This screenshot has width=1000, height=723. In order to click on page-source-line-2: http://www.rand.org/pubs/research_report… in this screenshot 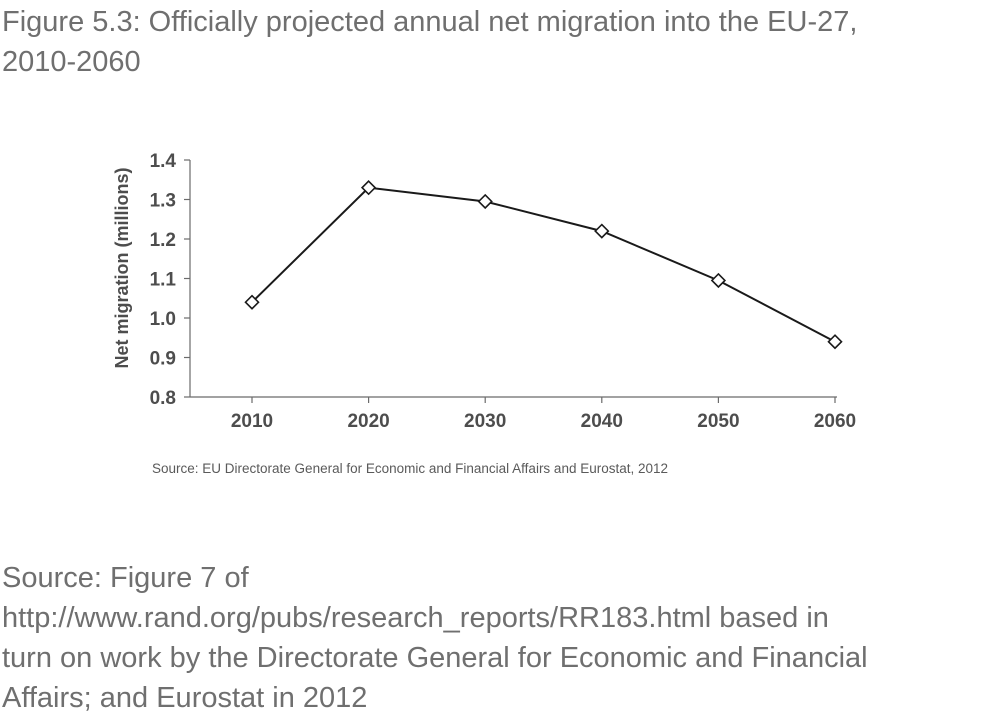, I will do `click(415, 618)`.